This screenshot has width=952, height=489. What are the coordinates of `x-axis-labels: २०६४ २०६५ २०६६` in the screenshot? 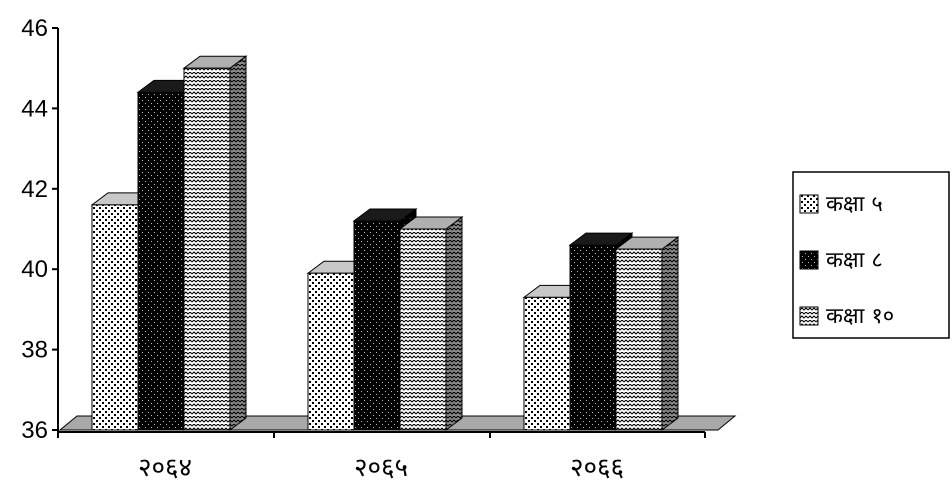 It's located at (381, 457).